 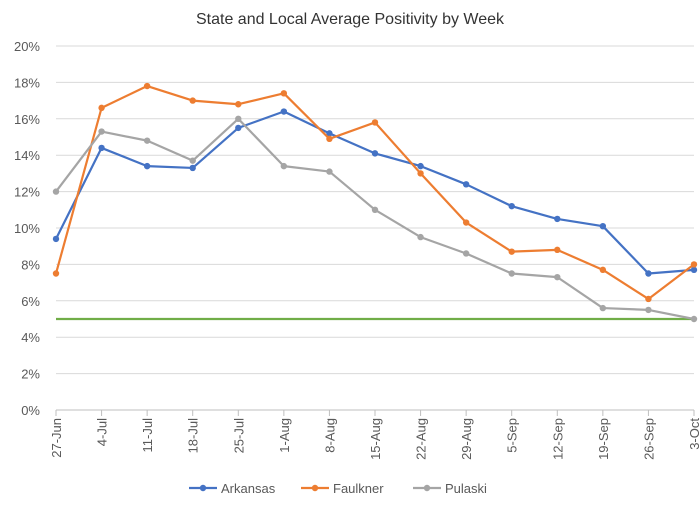 I want to click on x-tick-label: 22-Aug, so click(x=421, y=439).